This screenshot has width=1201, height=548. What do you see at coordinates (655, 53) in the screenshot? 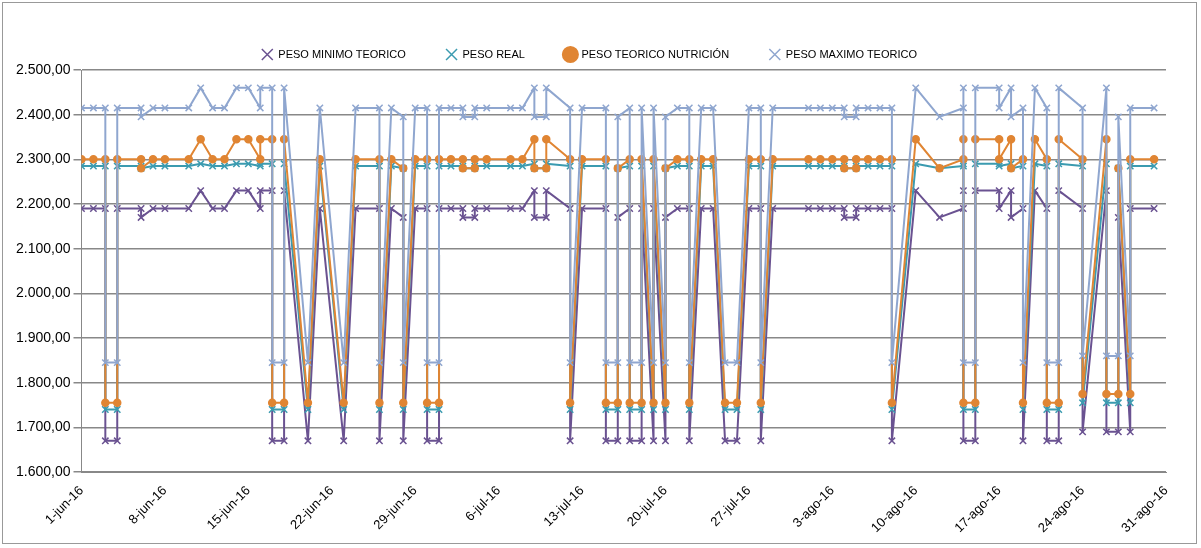
I see `legend-label: PESO TEORICO NUTRICIÓN` at bounding box center [655, 53].